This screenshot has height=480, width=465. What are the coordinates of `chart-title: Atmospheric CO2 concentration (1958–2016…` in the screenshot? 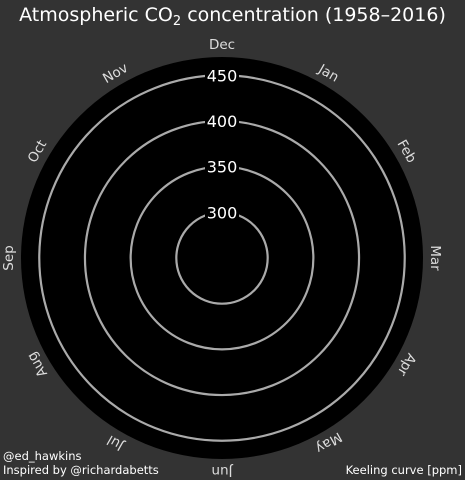 It's located at (232, 16).